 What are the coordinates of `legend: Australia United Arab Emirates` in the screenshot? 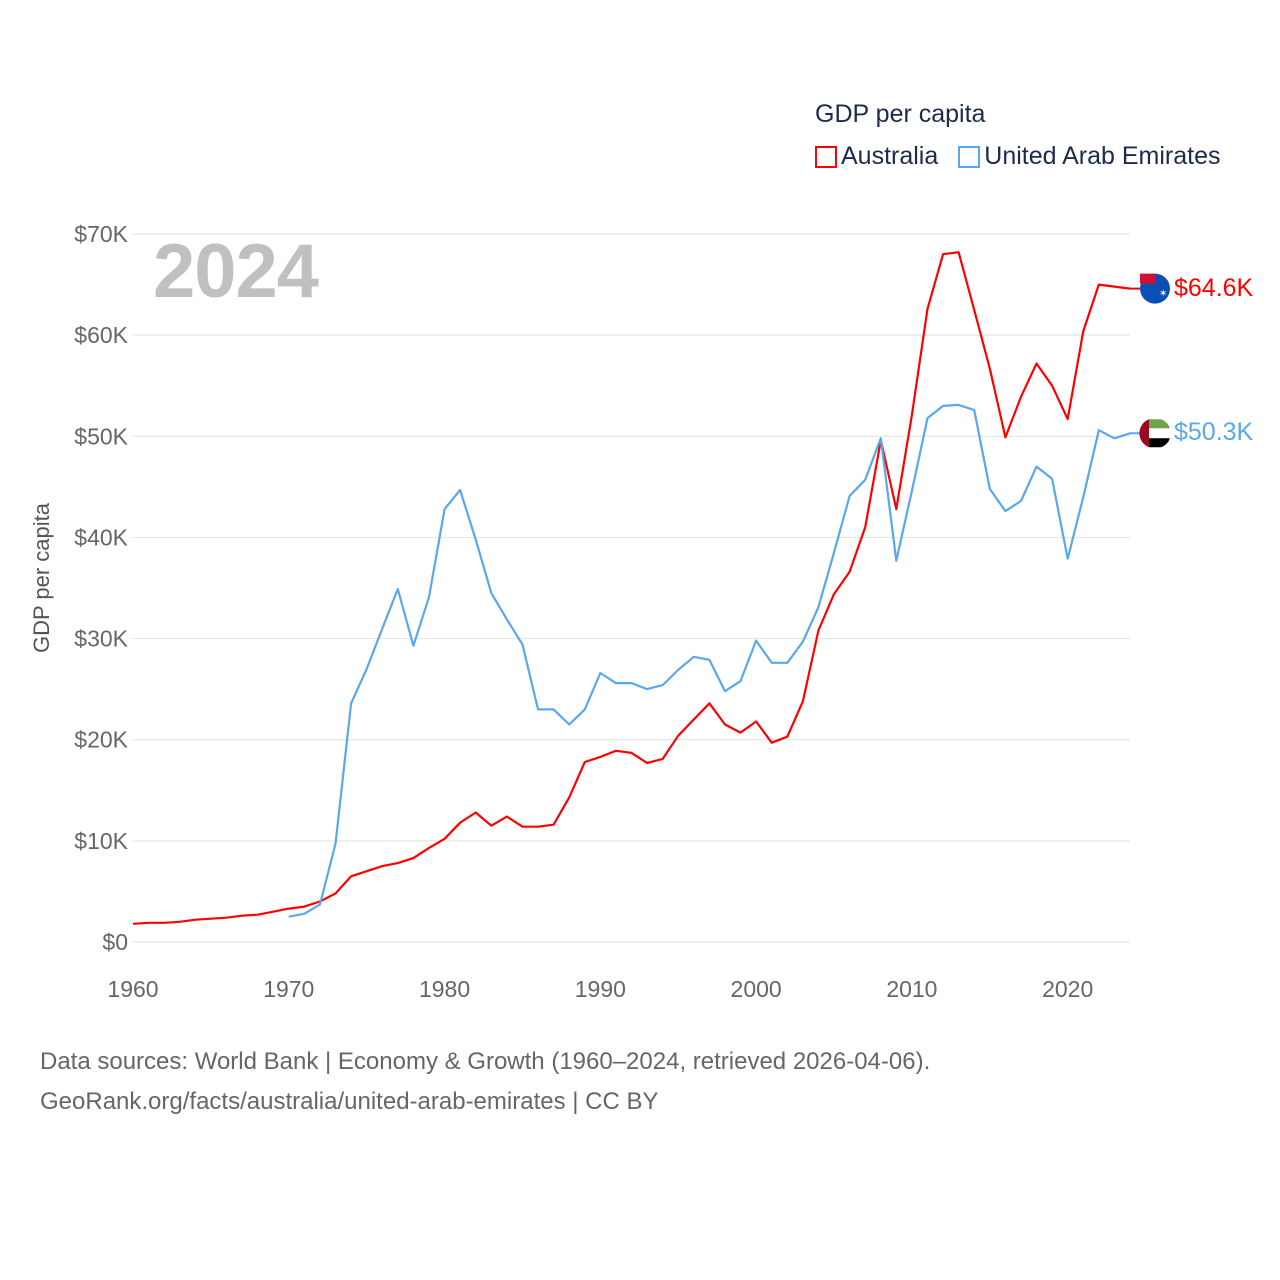 It's located at (1017, 156).